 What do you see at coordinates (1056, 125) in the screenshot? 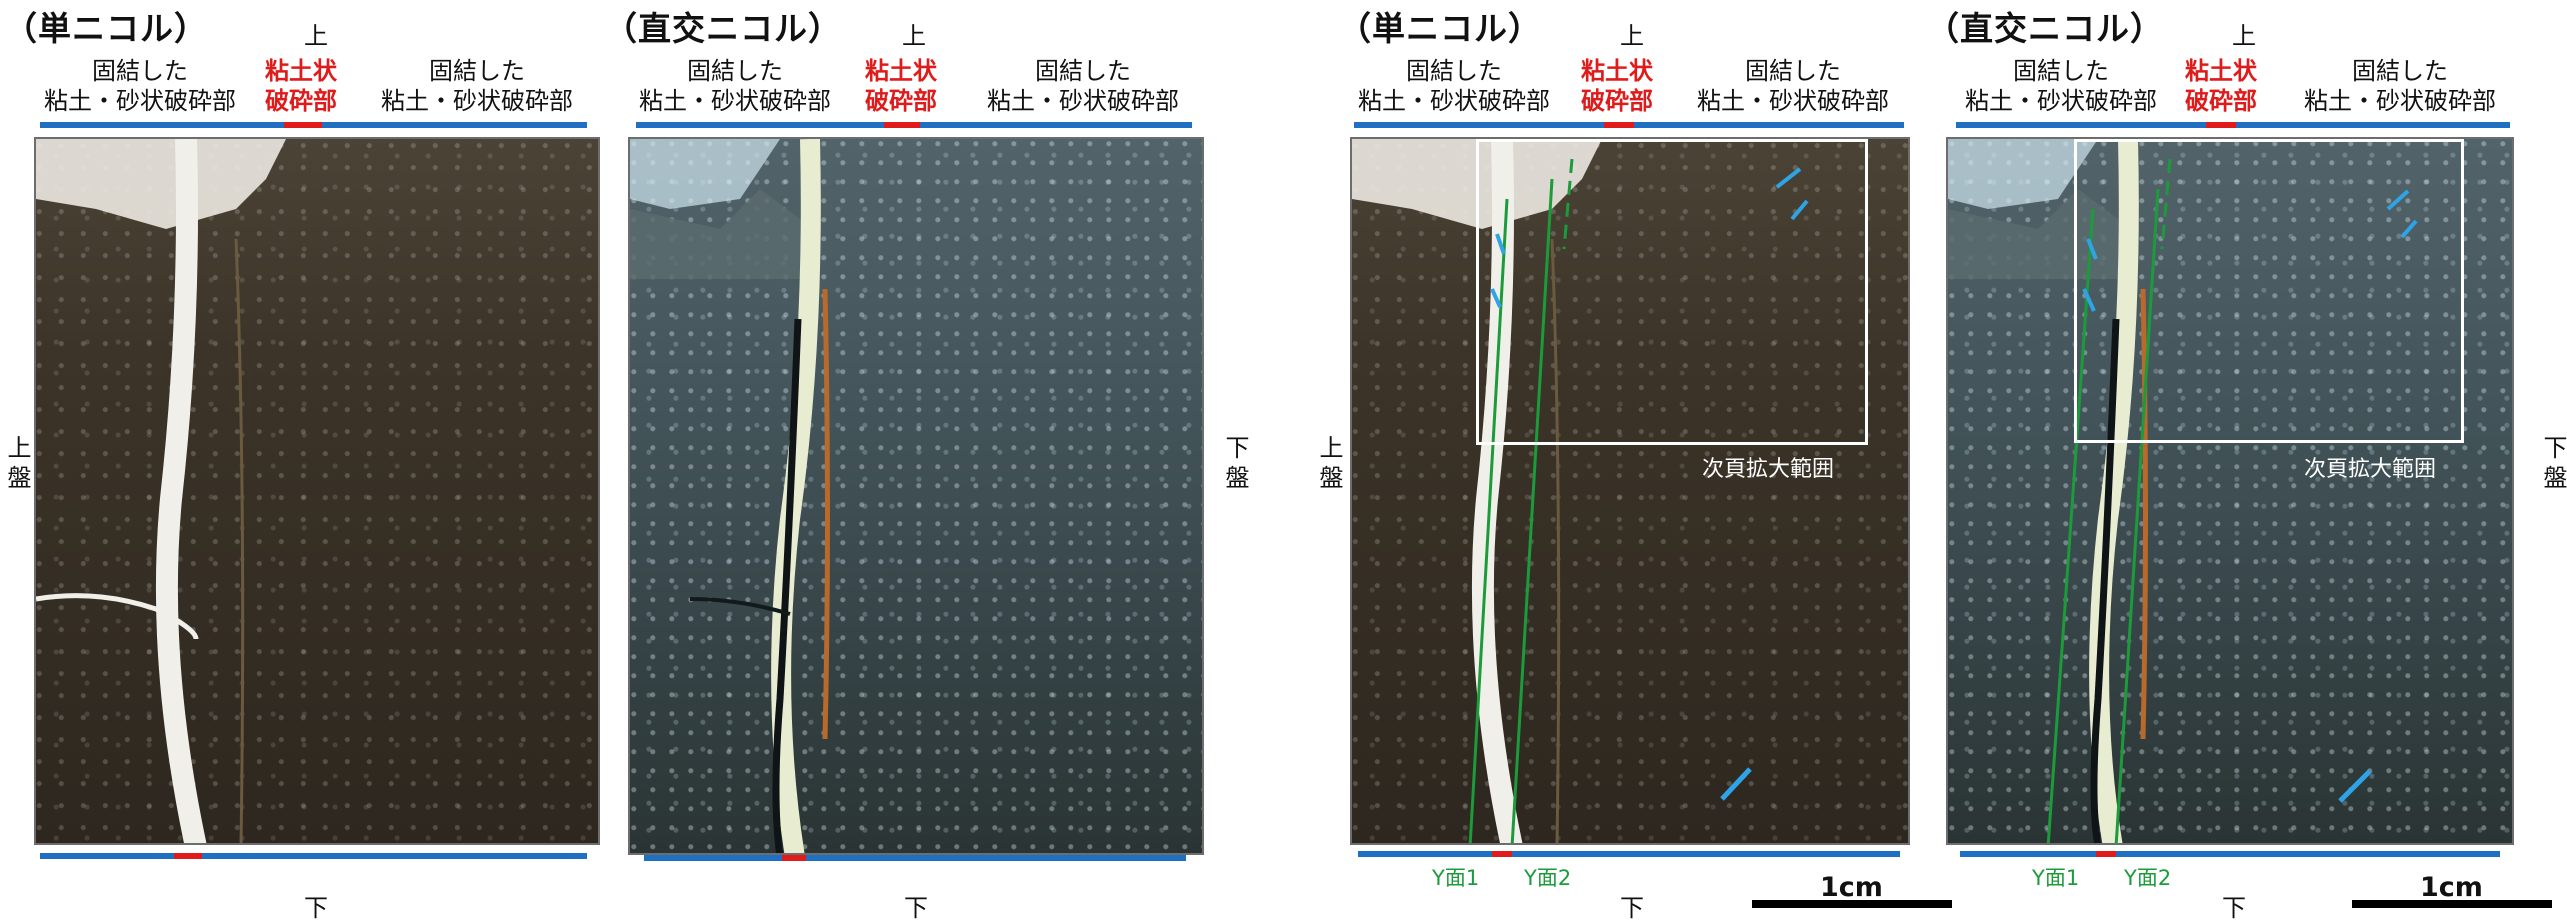
I see `panel-2-top-right-zone-bar` at bounding box center [1056, 125].